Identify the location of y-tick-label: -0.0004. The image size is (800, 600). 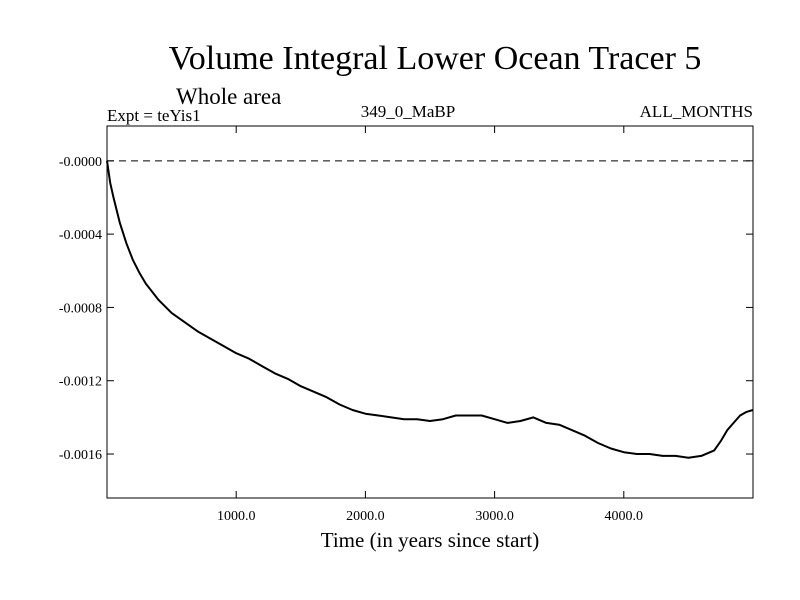
(80, 235).